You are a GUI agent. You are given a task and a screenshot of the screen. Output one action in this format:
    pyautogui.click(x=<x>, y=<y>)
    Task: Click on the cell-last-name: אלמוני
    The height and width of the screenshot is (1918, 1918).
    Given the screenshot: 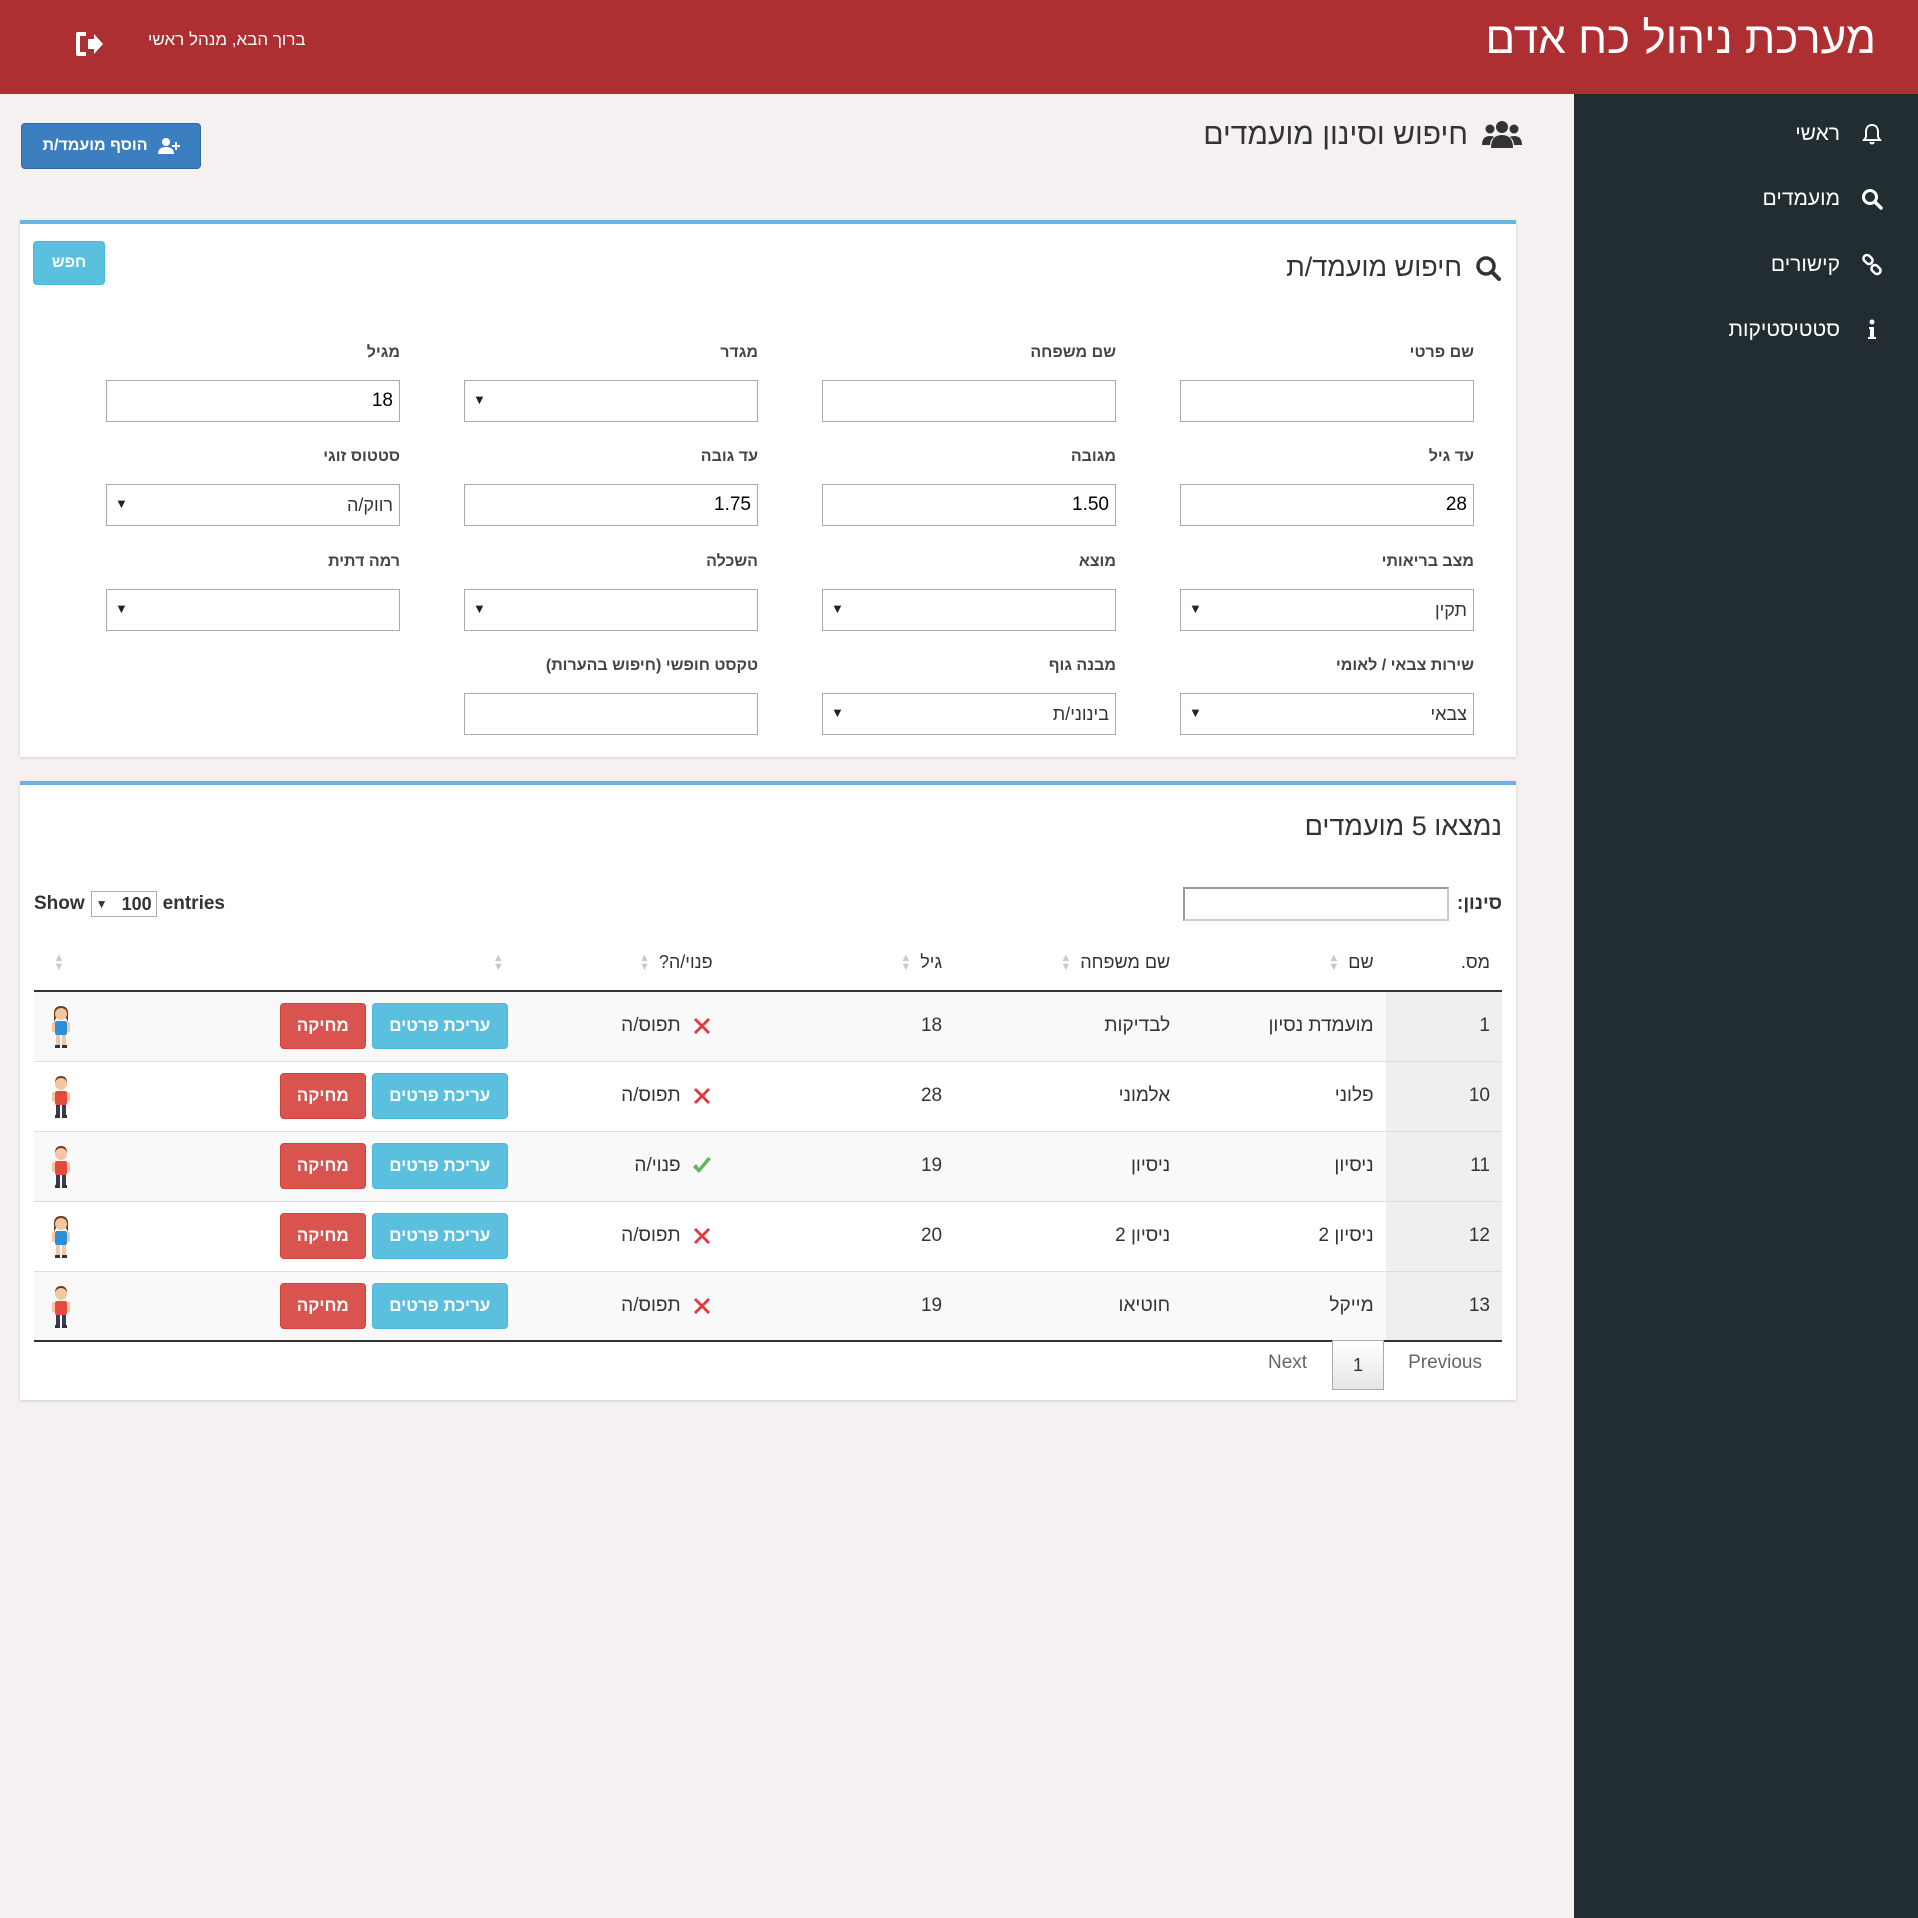 What is the action you would take?
    pyautogui.click(x=1068, y=1096)
    